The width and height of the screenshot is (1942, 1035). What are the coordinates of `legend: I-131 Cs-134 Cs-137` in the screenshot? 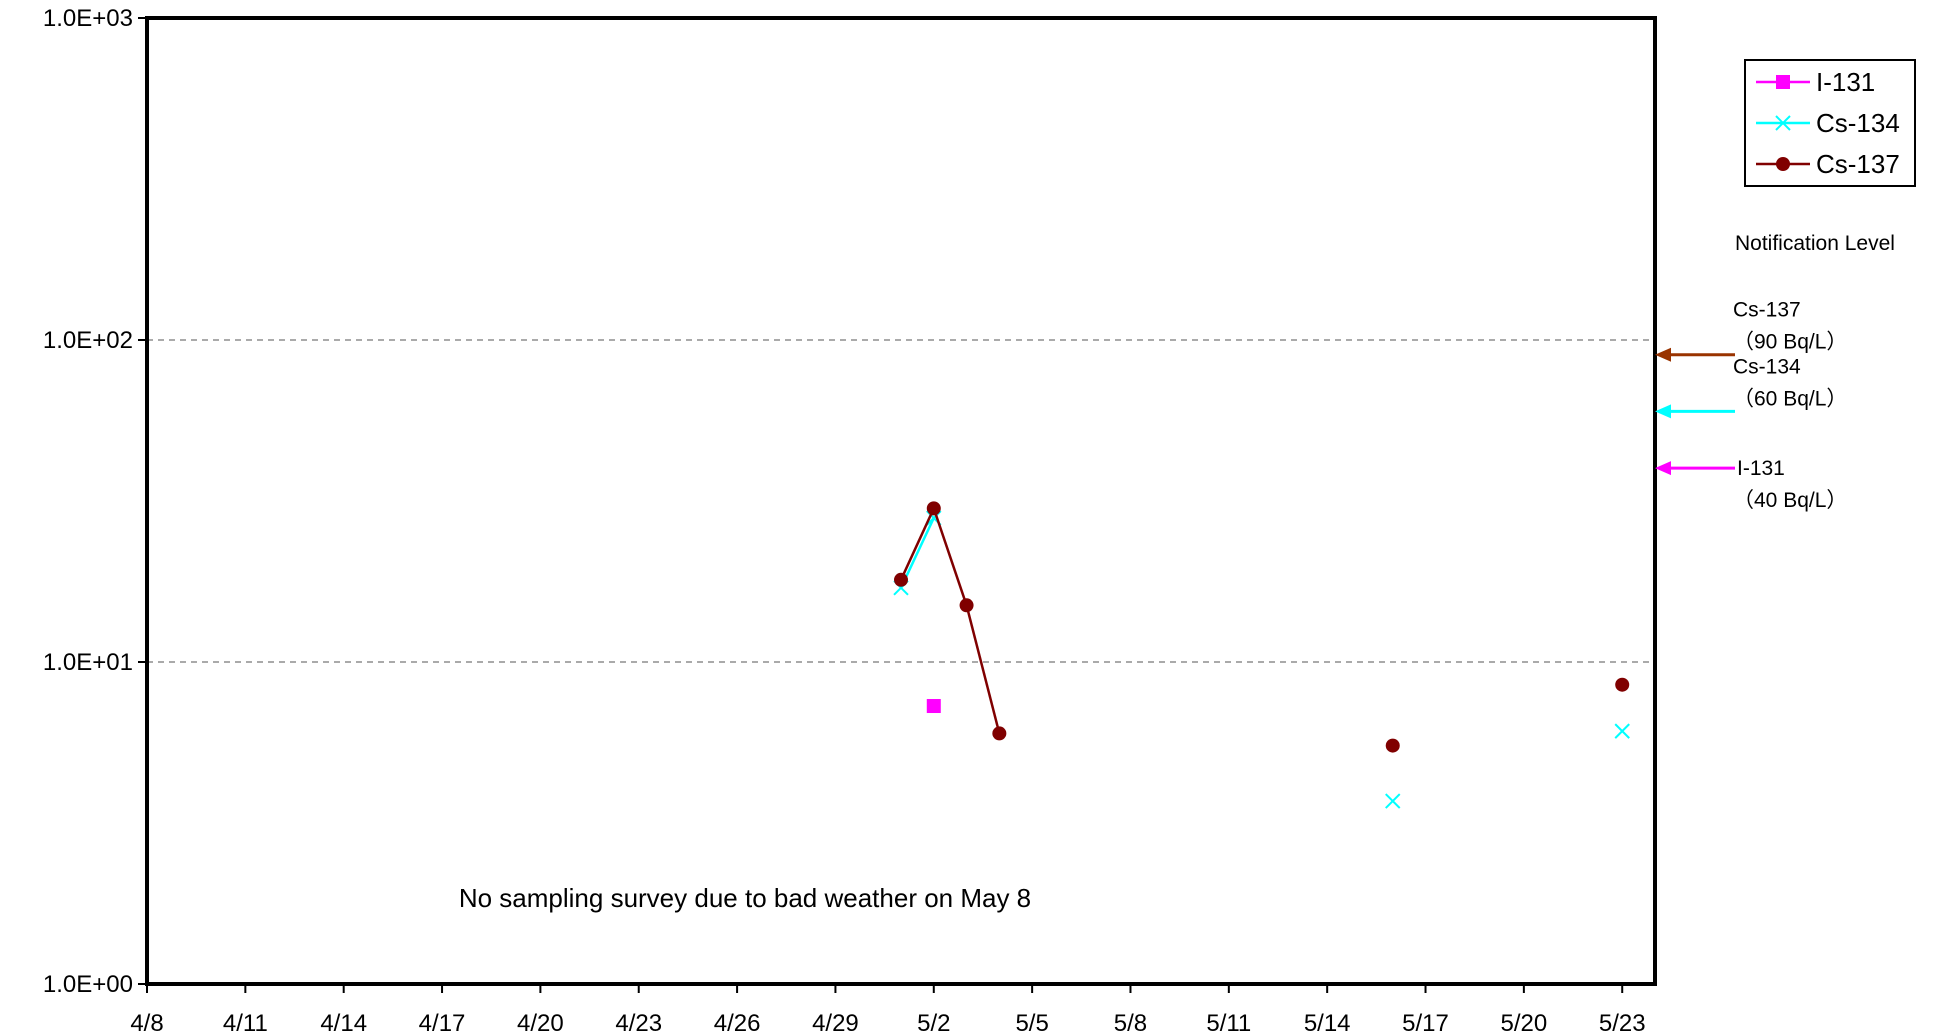 It's located at (1830, 123).